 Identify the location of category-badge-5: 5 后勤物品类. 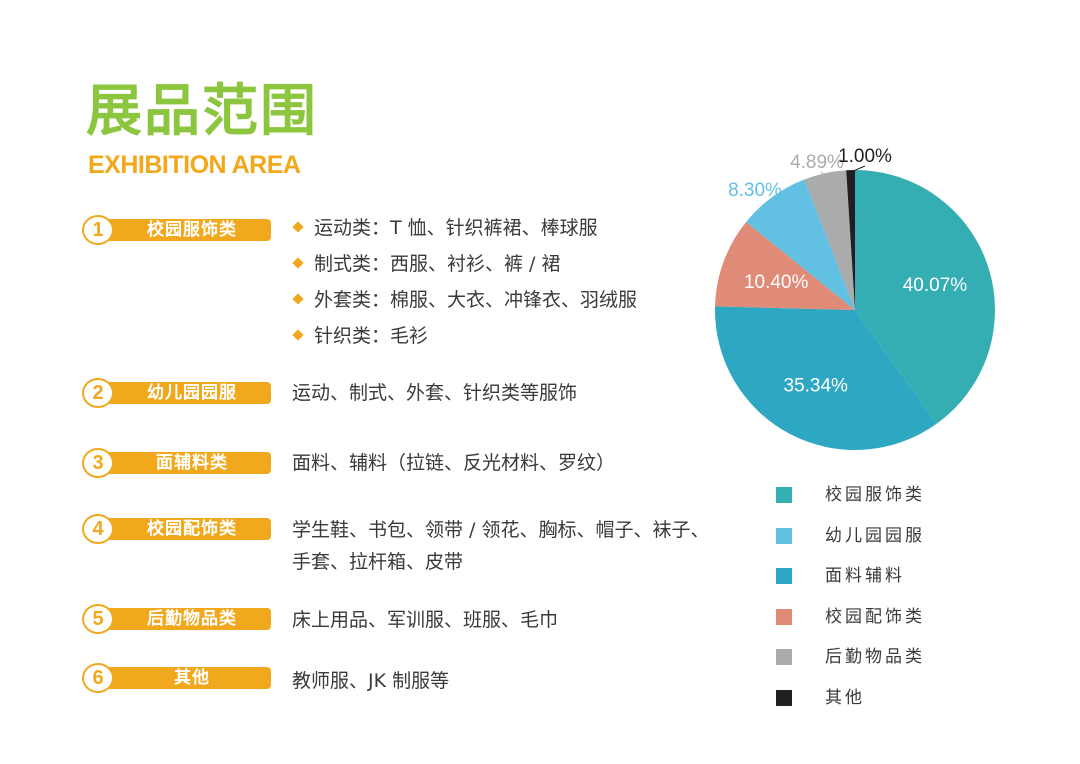
(177, 619).